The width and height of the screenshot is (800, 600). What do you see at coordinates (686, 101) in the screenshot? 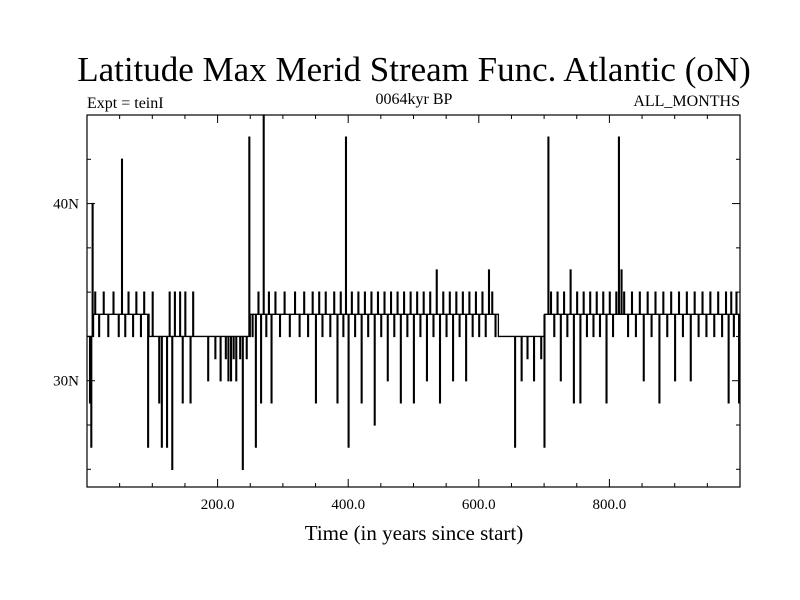
I see `months-label: ALL_MONTHS` at bounding box center [686, 101].